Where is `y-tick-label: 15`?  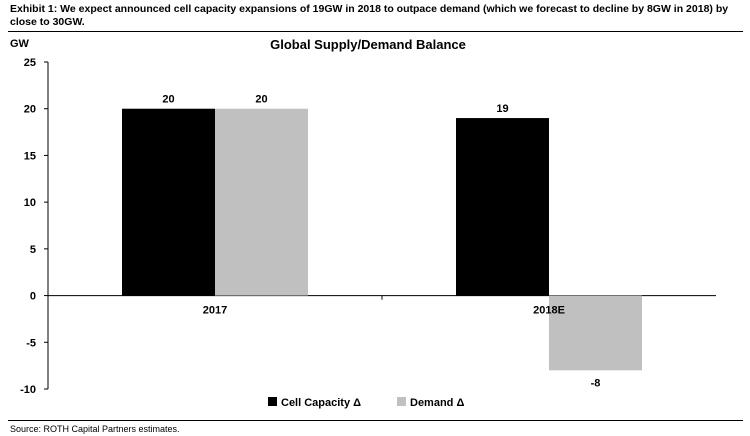
y-tick-label: 15 is located at coordinates (30, 156).